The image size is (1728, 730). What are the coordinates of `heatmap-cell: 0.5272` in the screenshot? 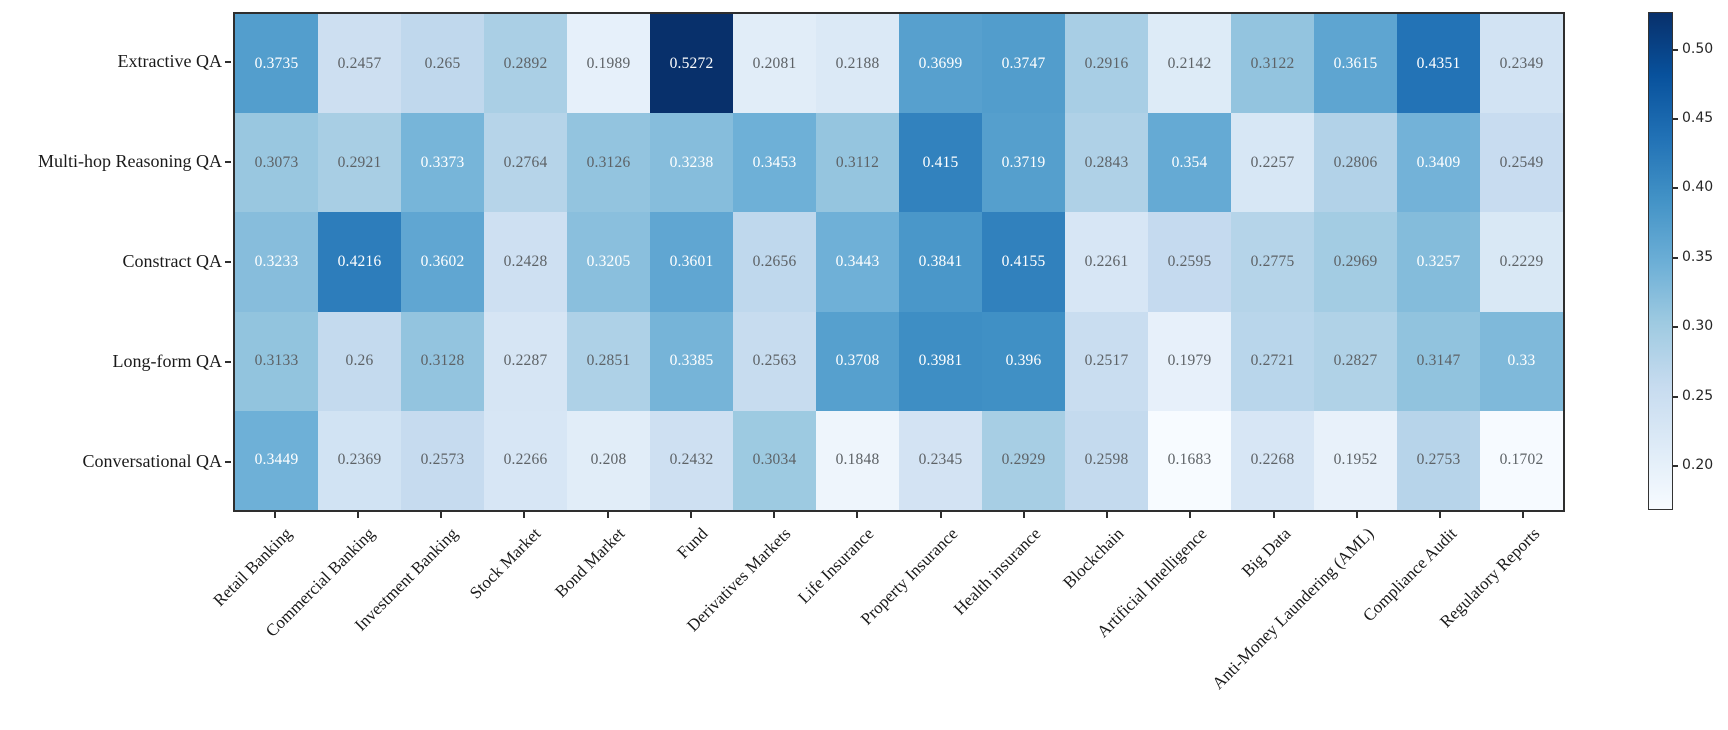 It's located at (691, 64).